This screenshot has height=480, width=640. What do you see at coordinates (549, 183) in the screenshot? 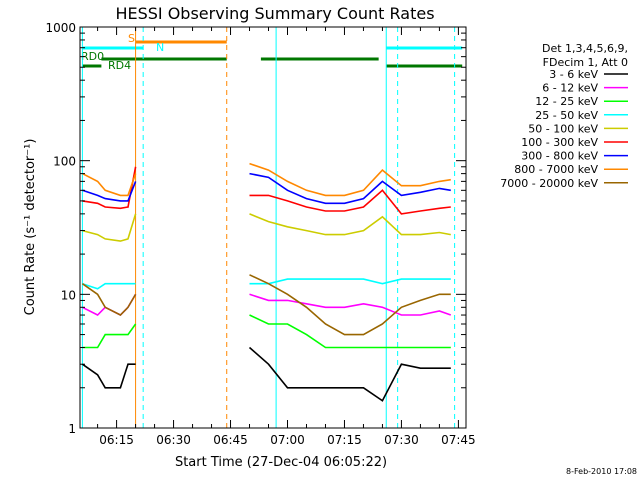
I see `legend-label: 7000 - 20000 keV` at bounding box center [549, 183].